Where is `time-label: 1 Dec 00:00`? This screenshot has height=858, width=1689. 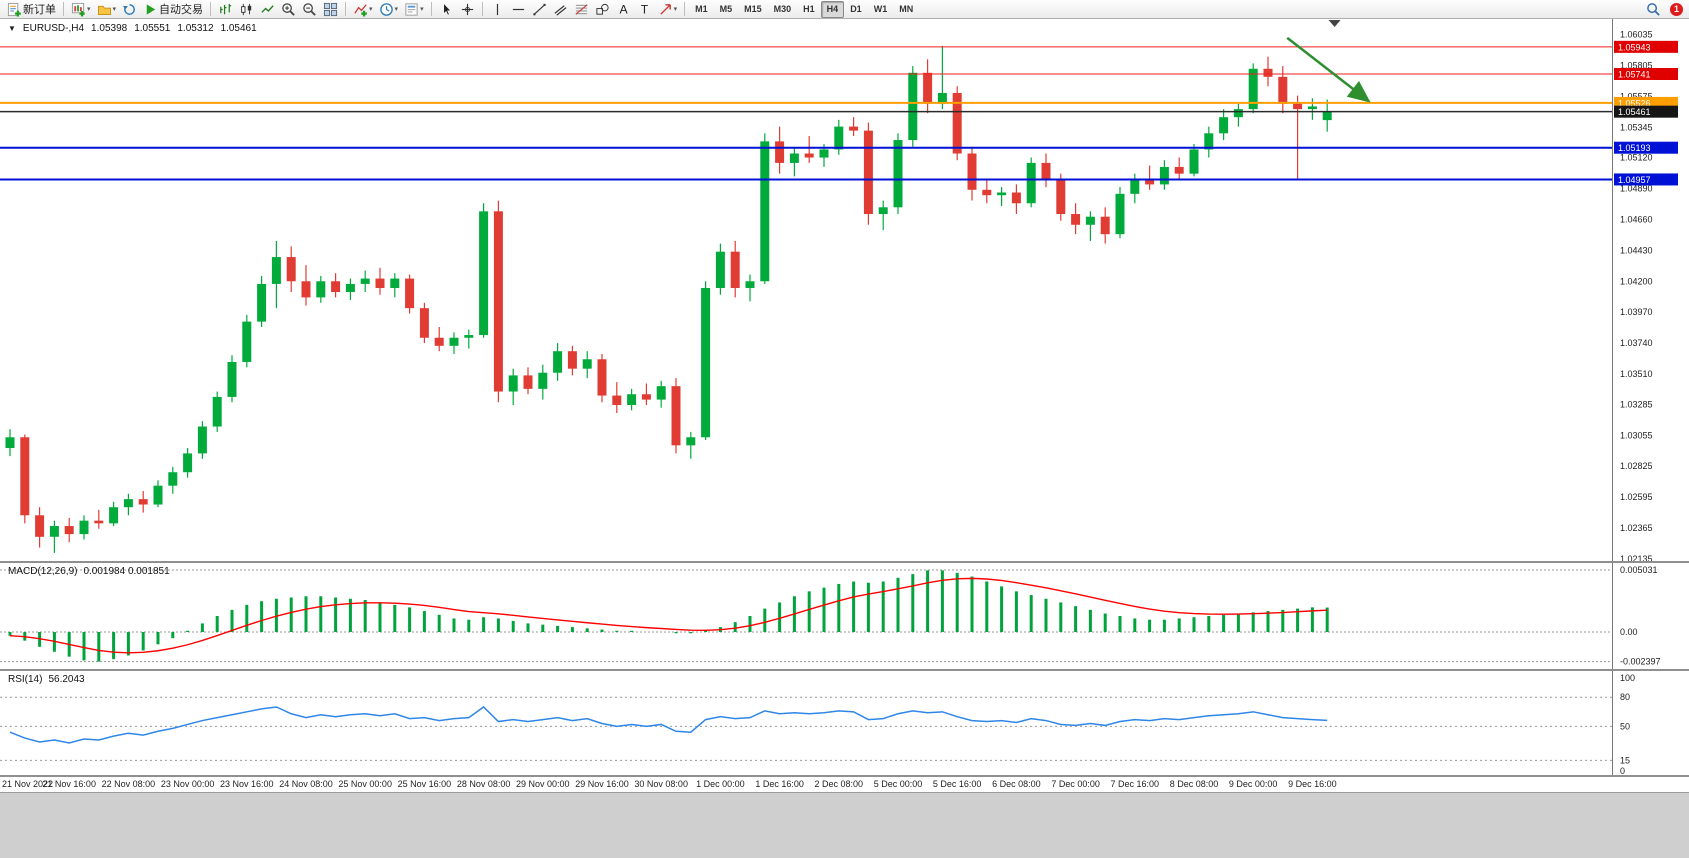
time-label: 1 Dec 00:00 is located at coordinates (720, 784).